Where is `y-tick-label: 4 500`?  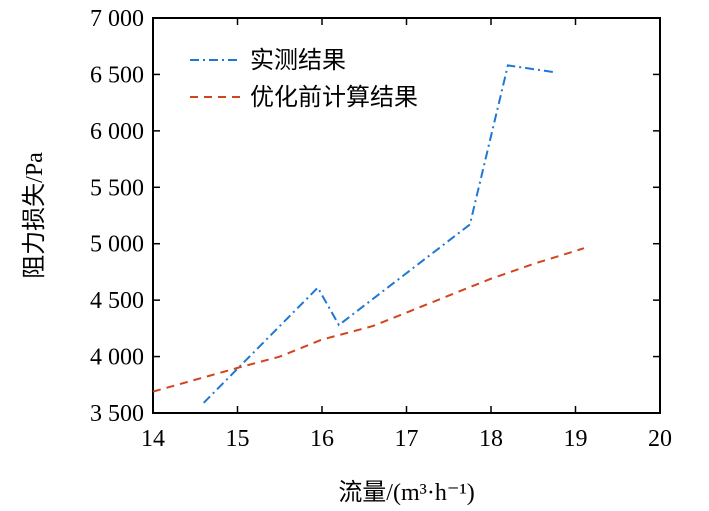 y-tick-label: 4 500 is located at coordinates (117, 301).